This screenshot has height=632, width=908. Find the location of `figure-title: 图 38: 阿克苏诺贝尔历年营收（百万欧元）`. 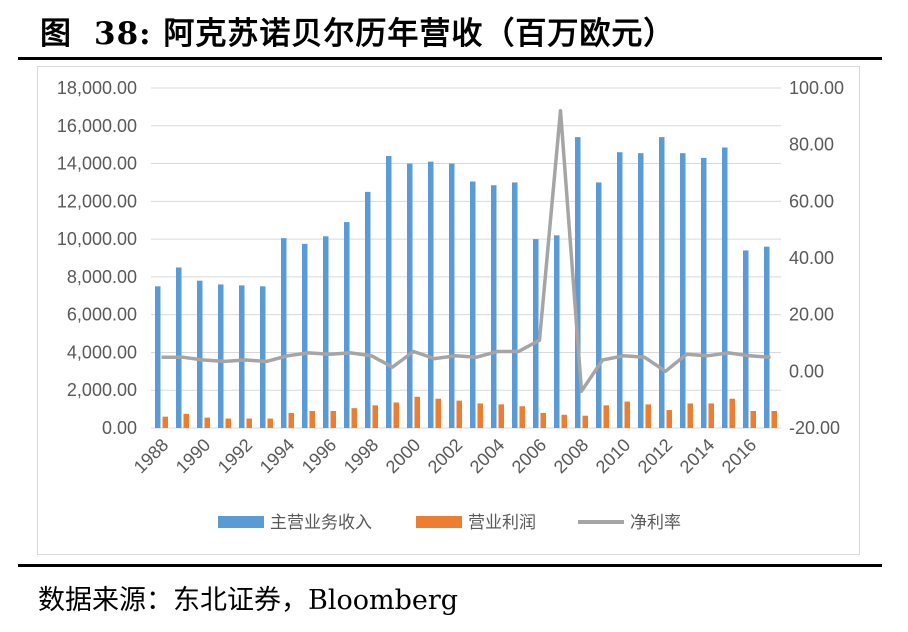

figure-title: 图 38: 阿克苏诺贝尔历年营收（百万欧元） is located at coordinates (357, 30).